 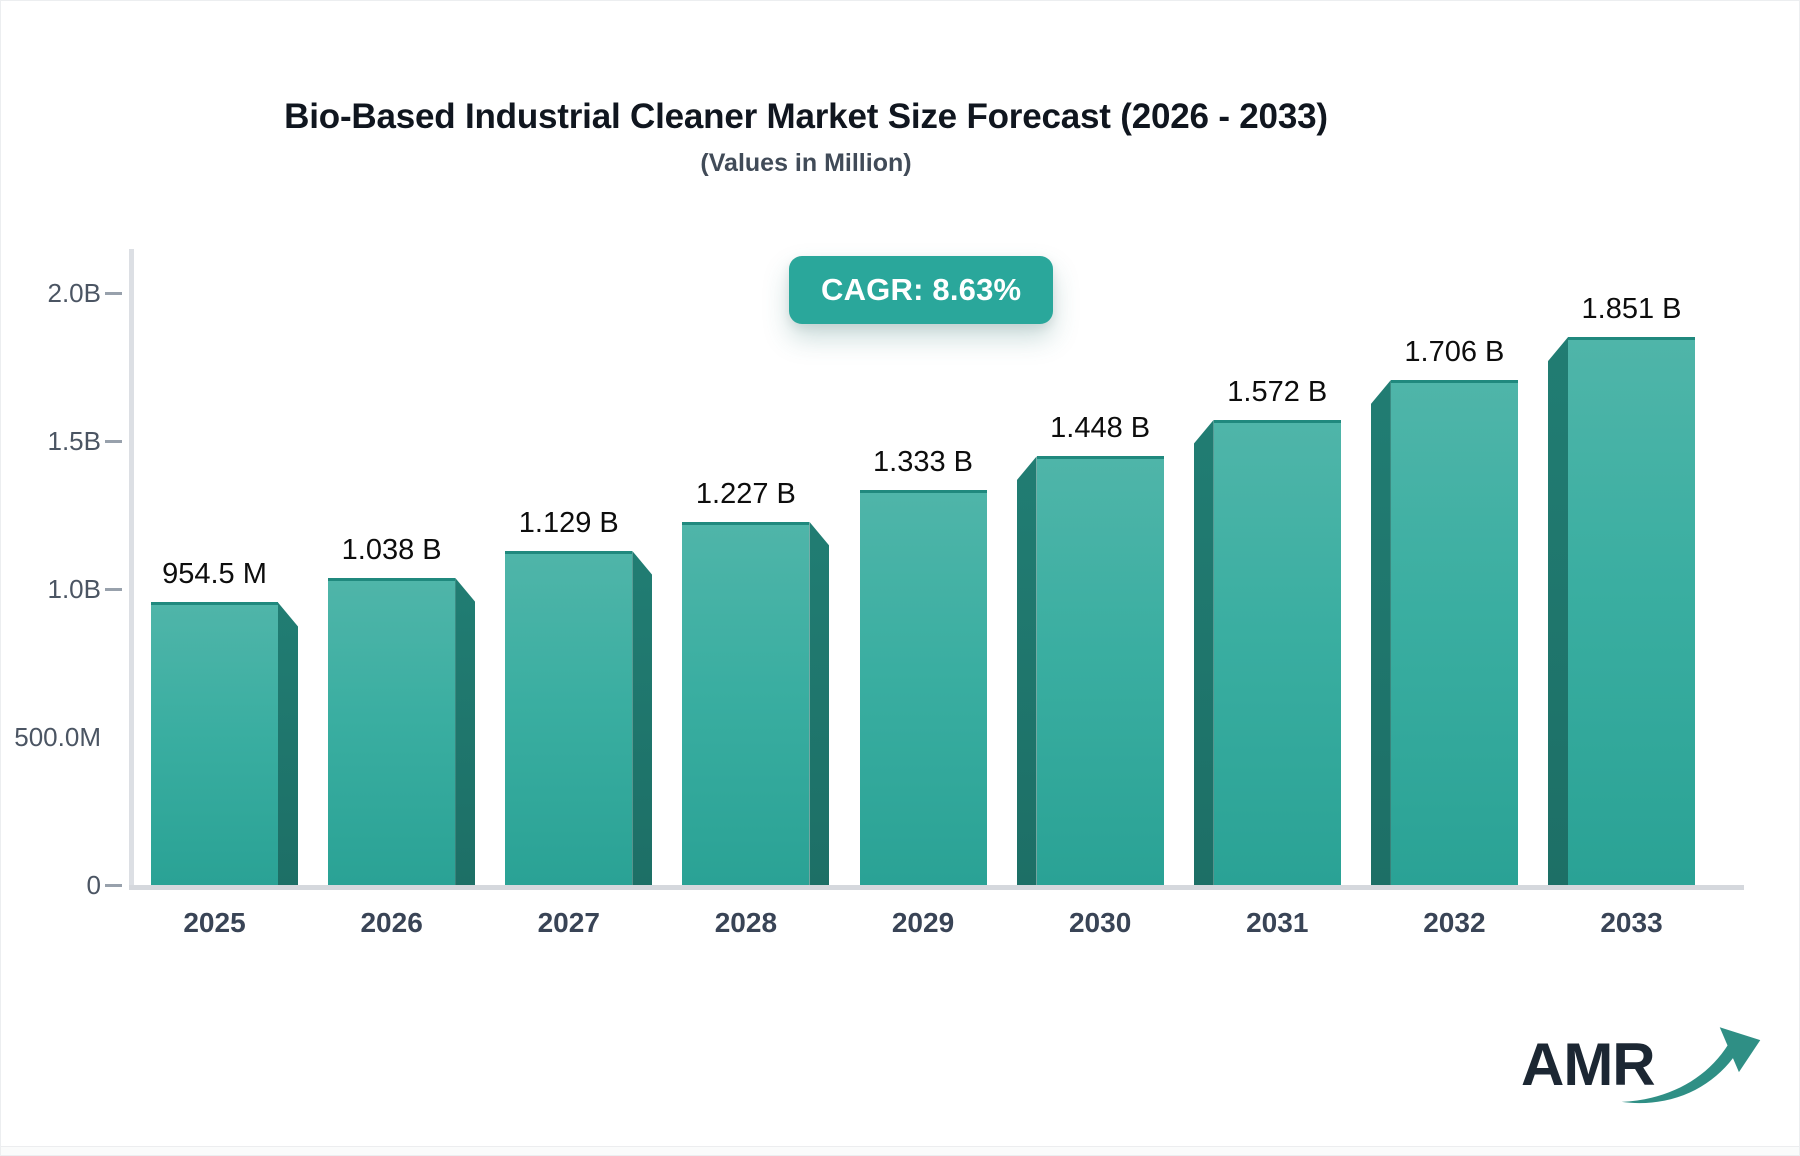 What do you see at coordinates (74, 441) in the screenshot?
I see `y-tick-label: 1.5B` at bounding box center [74, 441].